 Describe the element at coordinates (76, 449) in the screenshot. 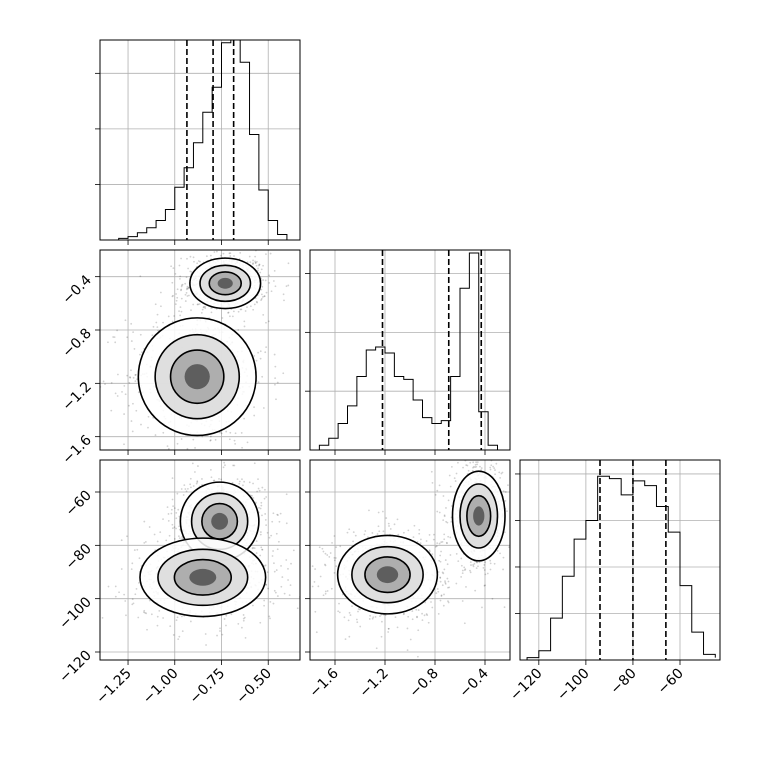

I see `y-tick-label: −1.6` at that location.